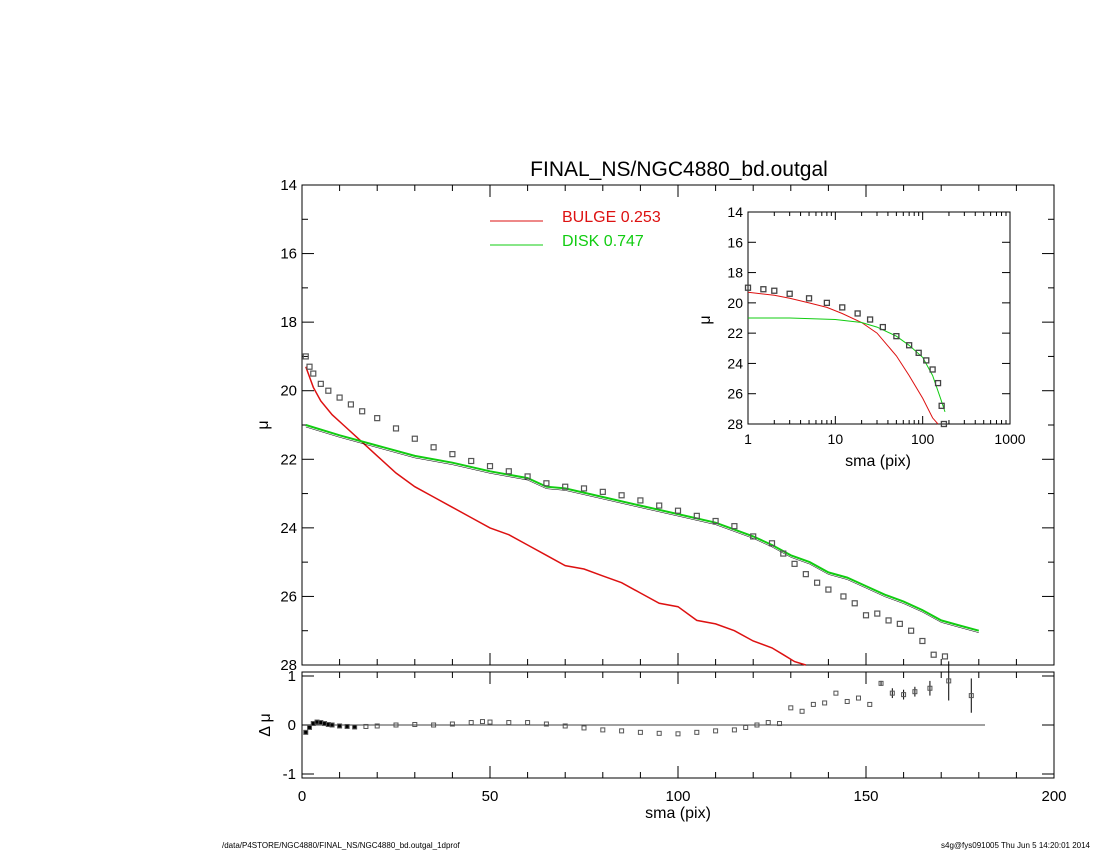  I want to click on y-tick-label: 14, so click(288, 185).